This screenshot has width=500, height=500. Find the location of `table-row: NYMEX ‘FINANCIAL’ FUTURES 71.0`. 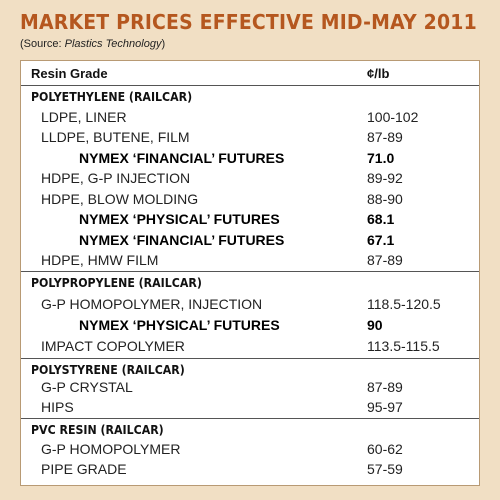

table-row: NYMEX ‘FINANCIAL’ FUTURES 71.0 is located at coordinates (250, 158).